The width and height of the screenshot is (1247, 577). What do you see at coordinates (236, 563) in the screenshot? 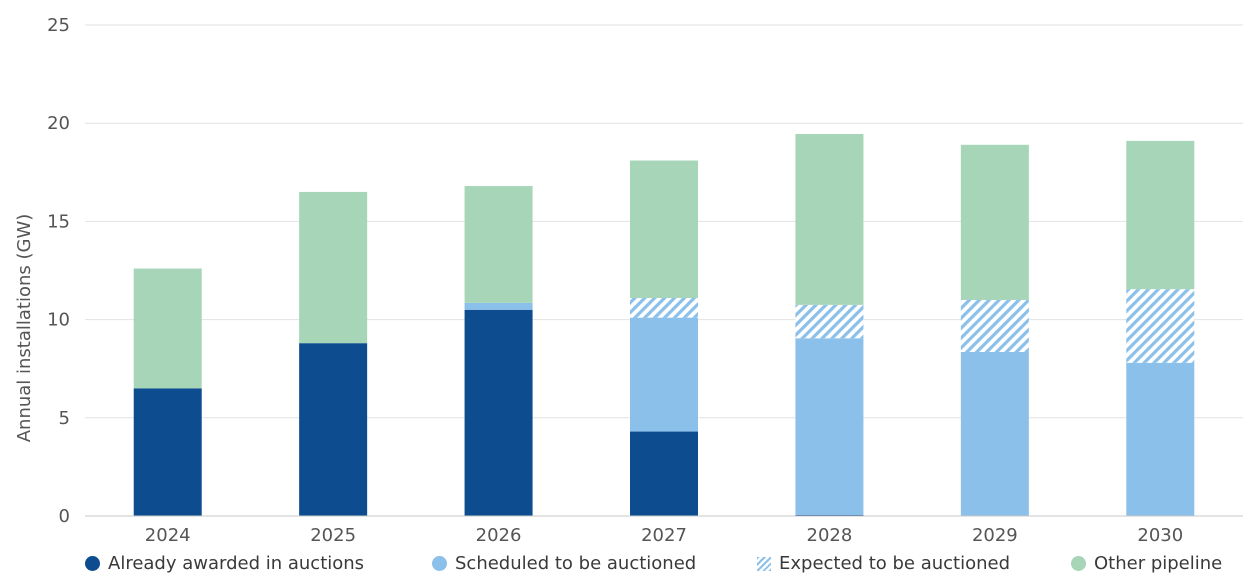
I see `legend-label-already-awarded: Already awarded in auctions` at bounding box center [236, 563].